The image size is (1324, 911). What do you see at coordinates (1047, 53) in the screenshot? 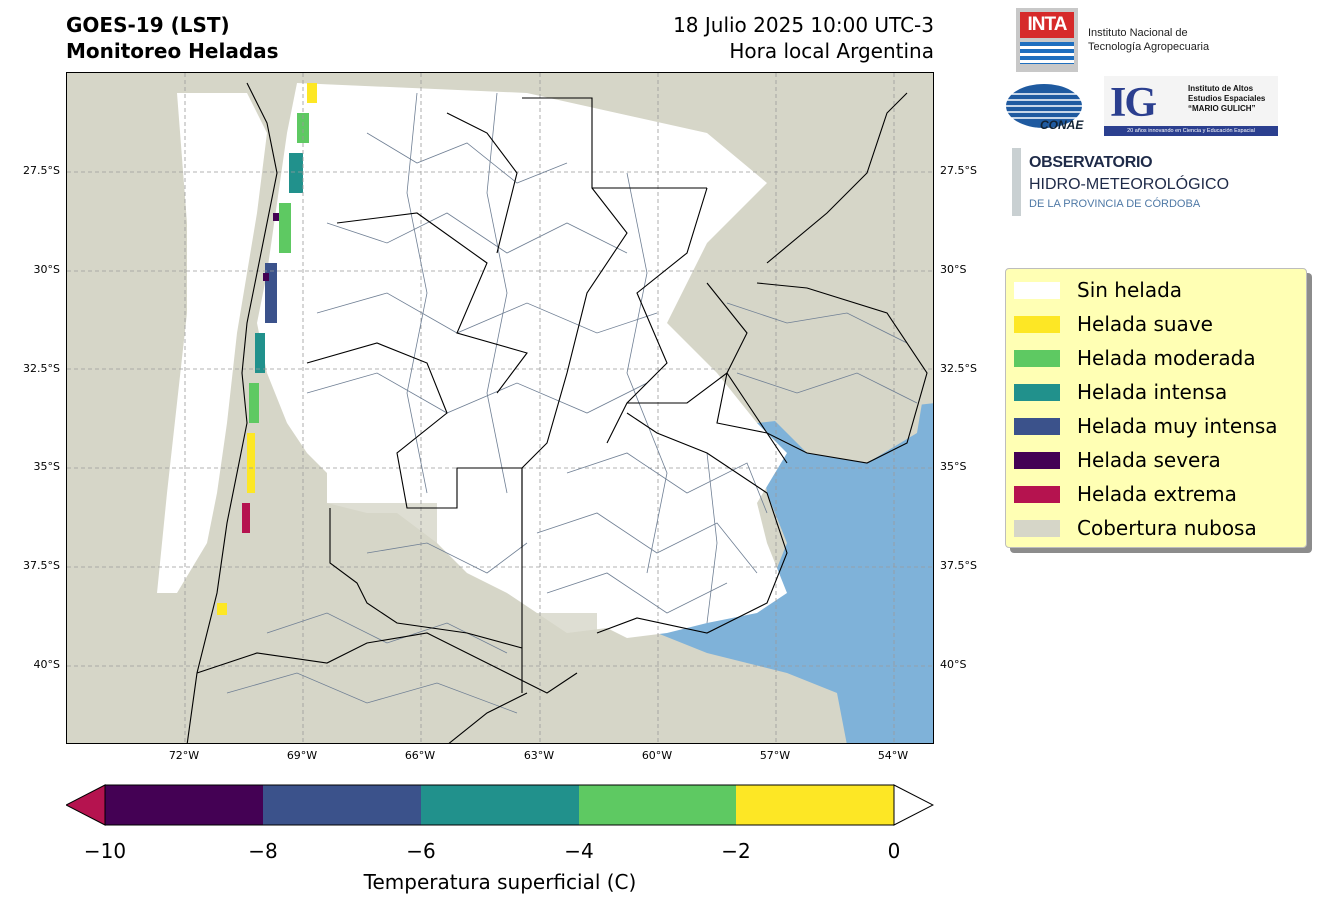
I see `inta-stripes-icon` at bounding box center [1047, 53].